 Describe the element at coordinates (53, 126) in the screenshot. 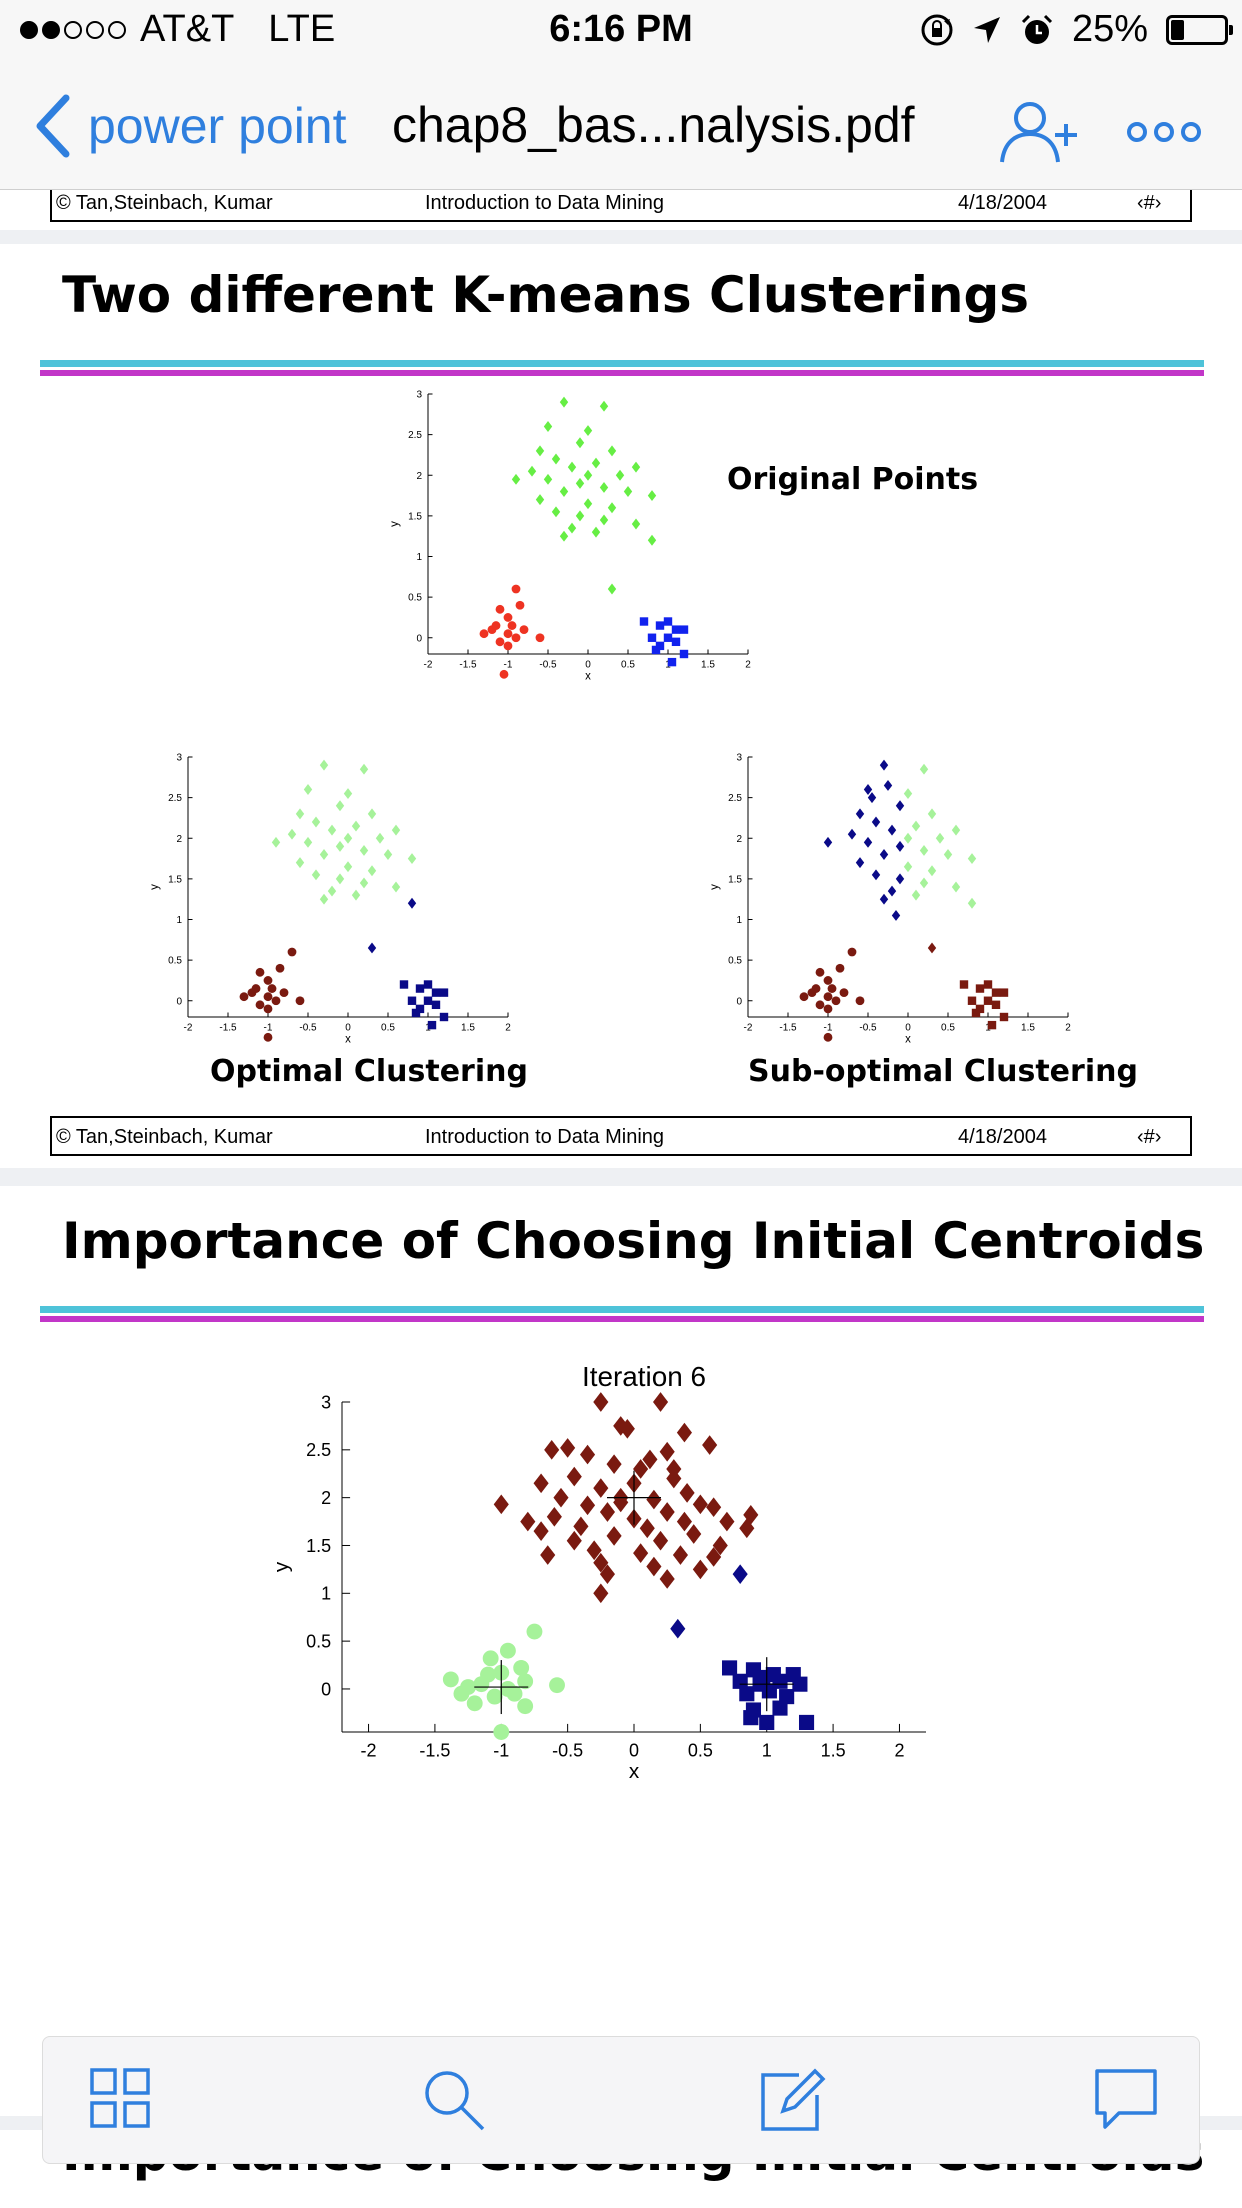

I see `chevron-left-icon` at that location.